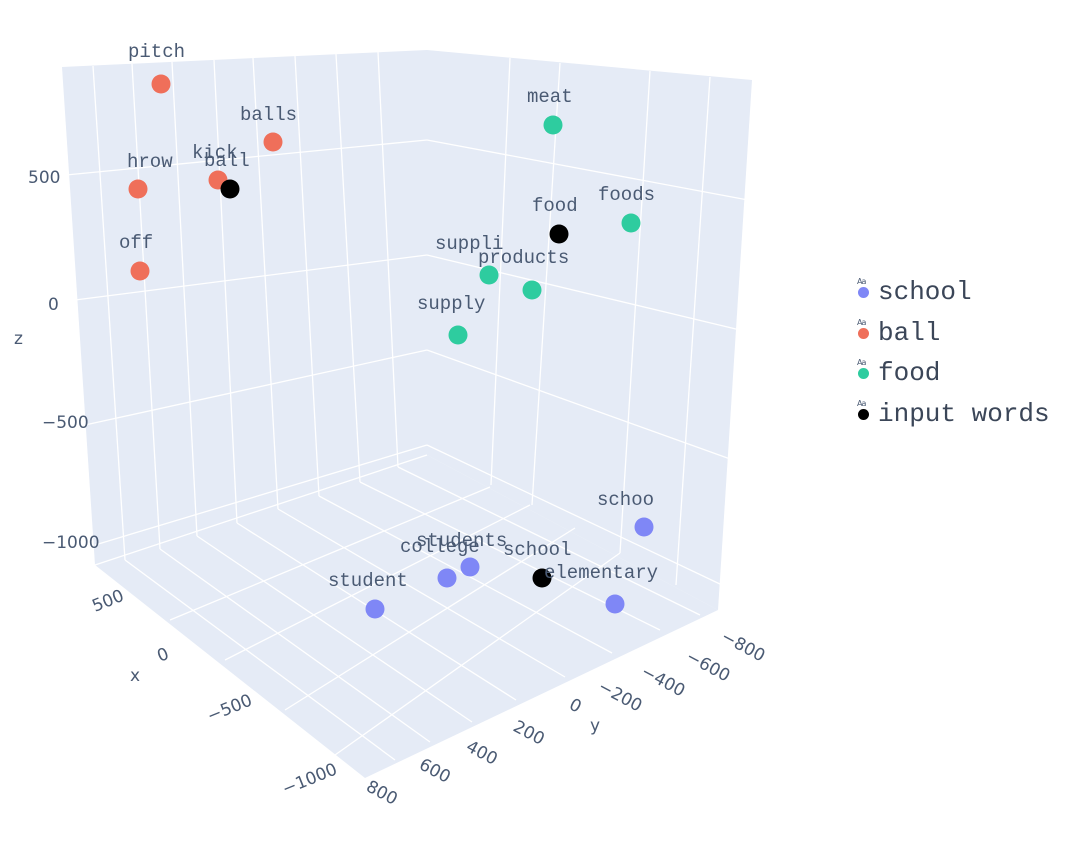  Describe the element at coordinates (135, 676) in the screenshot. I see `x-axis-title: x` at that location.